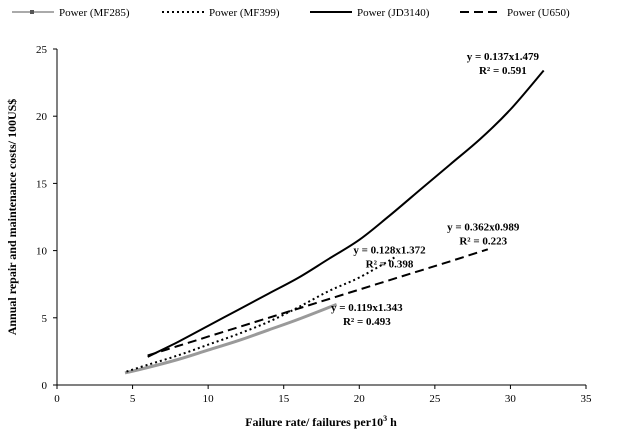  I want to click on equation-label-0: y = 0.137x1.479, so click(503, 57).